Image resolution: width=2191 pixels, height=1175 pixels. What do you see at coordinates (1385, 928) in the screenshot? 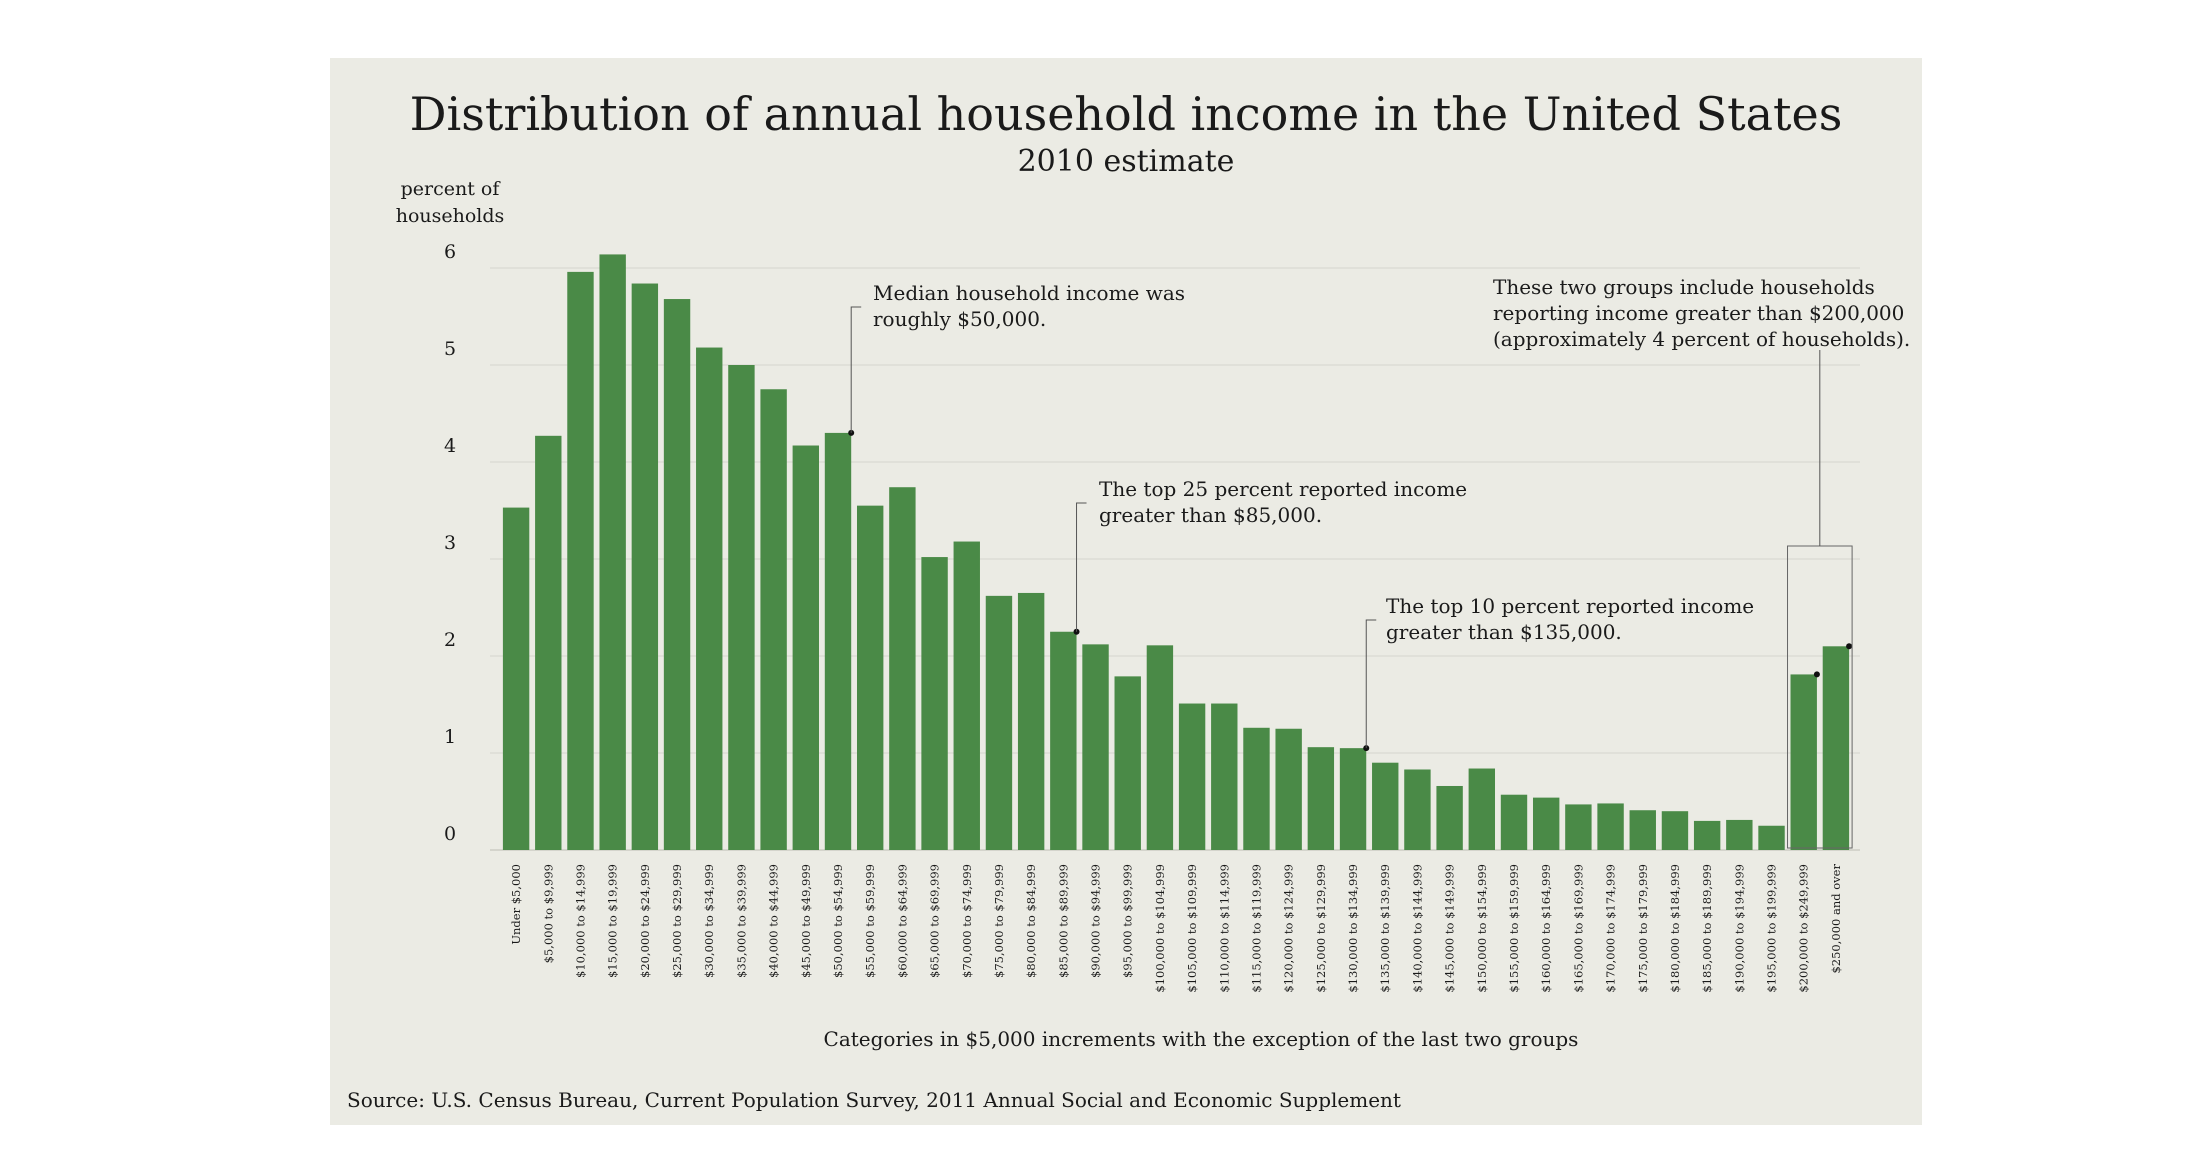
I see `x-tick-label: $135,000 to $139,999` at bounding box center [1385, 928].